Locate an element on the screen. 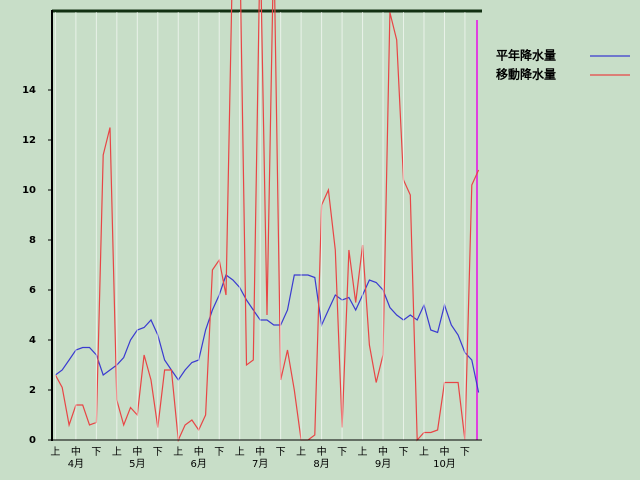 The width and height of the screenshot is (640, 480). y-tick-label: 14 is located at coordinates (29, 90).